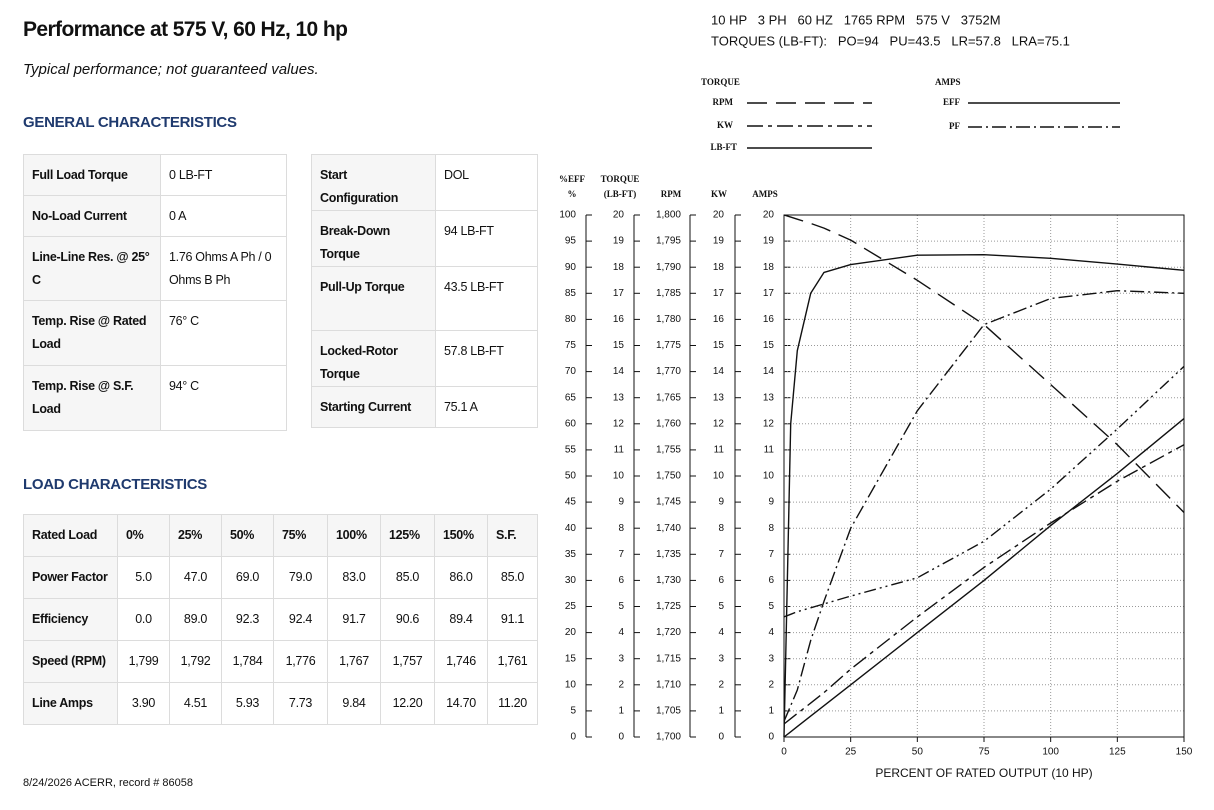 This screenshot has width=1214, height=810. What do you see at coordinates (461, 703) in the screenshot?
I see `table-cell: 14.70` at bounding box center [461, 703].